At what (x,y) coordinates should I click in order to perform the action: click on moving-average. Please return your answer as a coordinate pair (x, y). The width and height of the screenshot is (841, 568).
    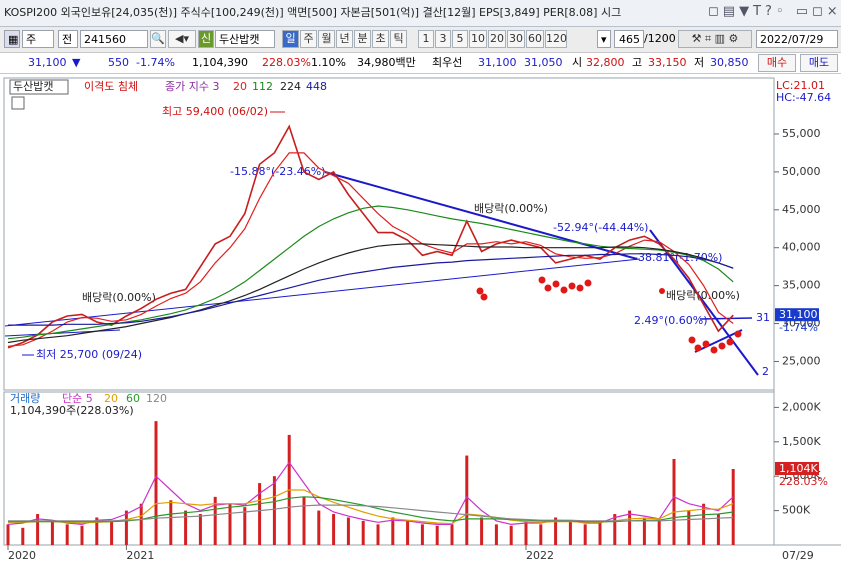
    Looking at the image, I should click on (371, 289).